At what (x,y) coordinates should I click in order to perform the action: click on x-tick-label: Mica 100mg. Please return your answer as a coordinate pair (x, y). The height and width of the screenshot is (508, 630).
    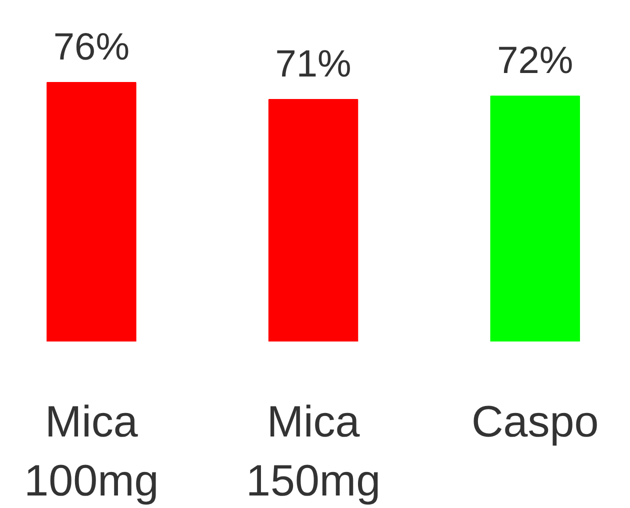
    Looking at the image, I should click on (91, 452).